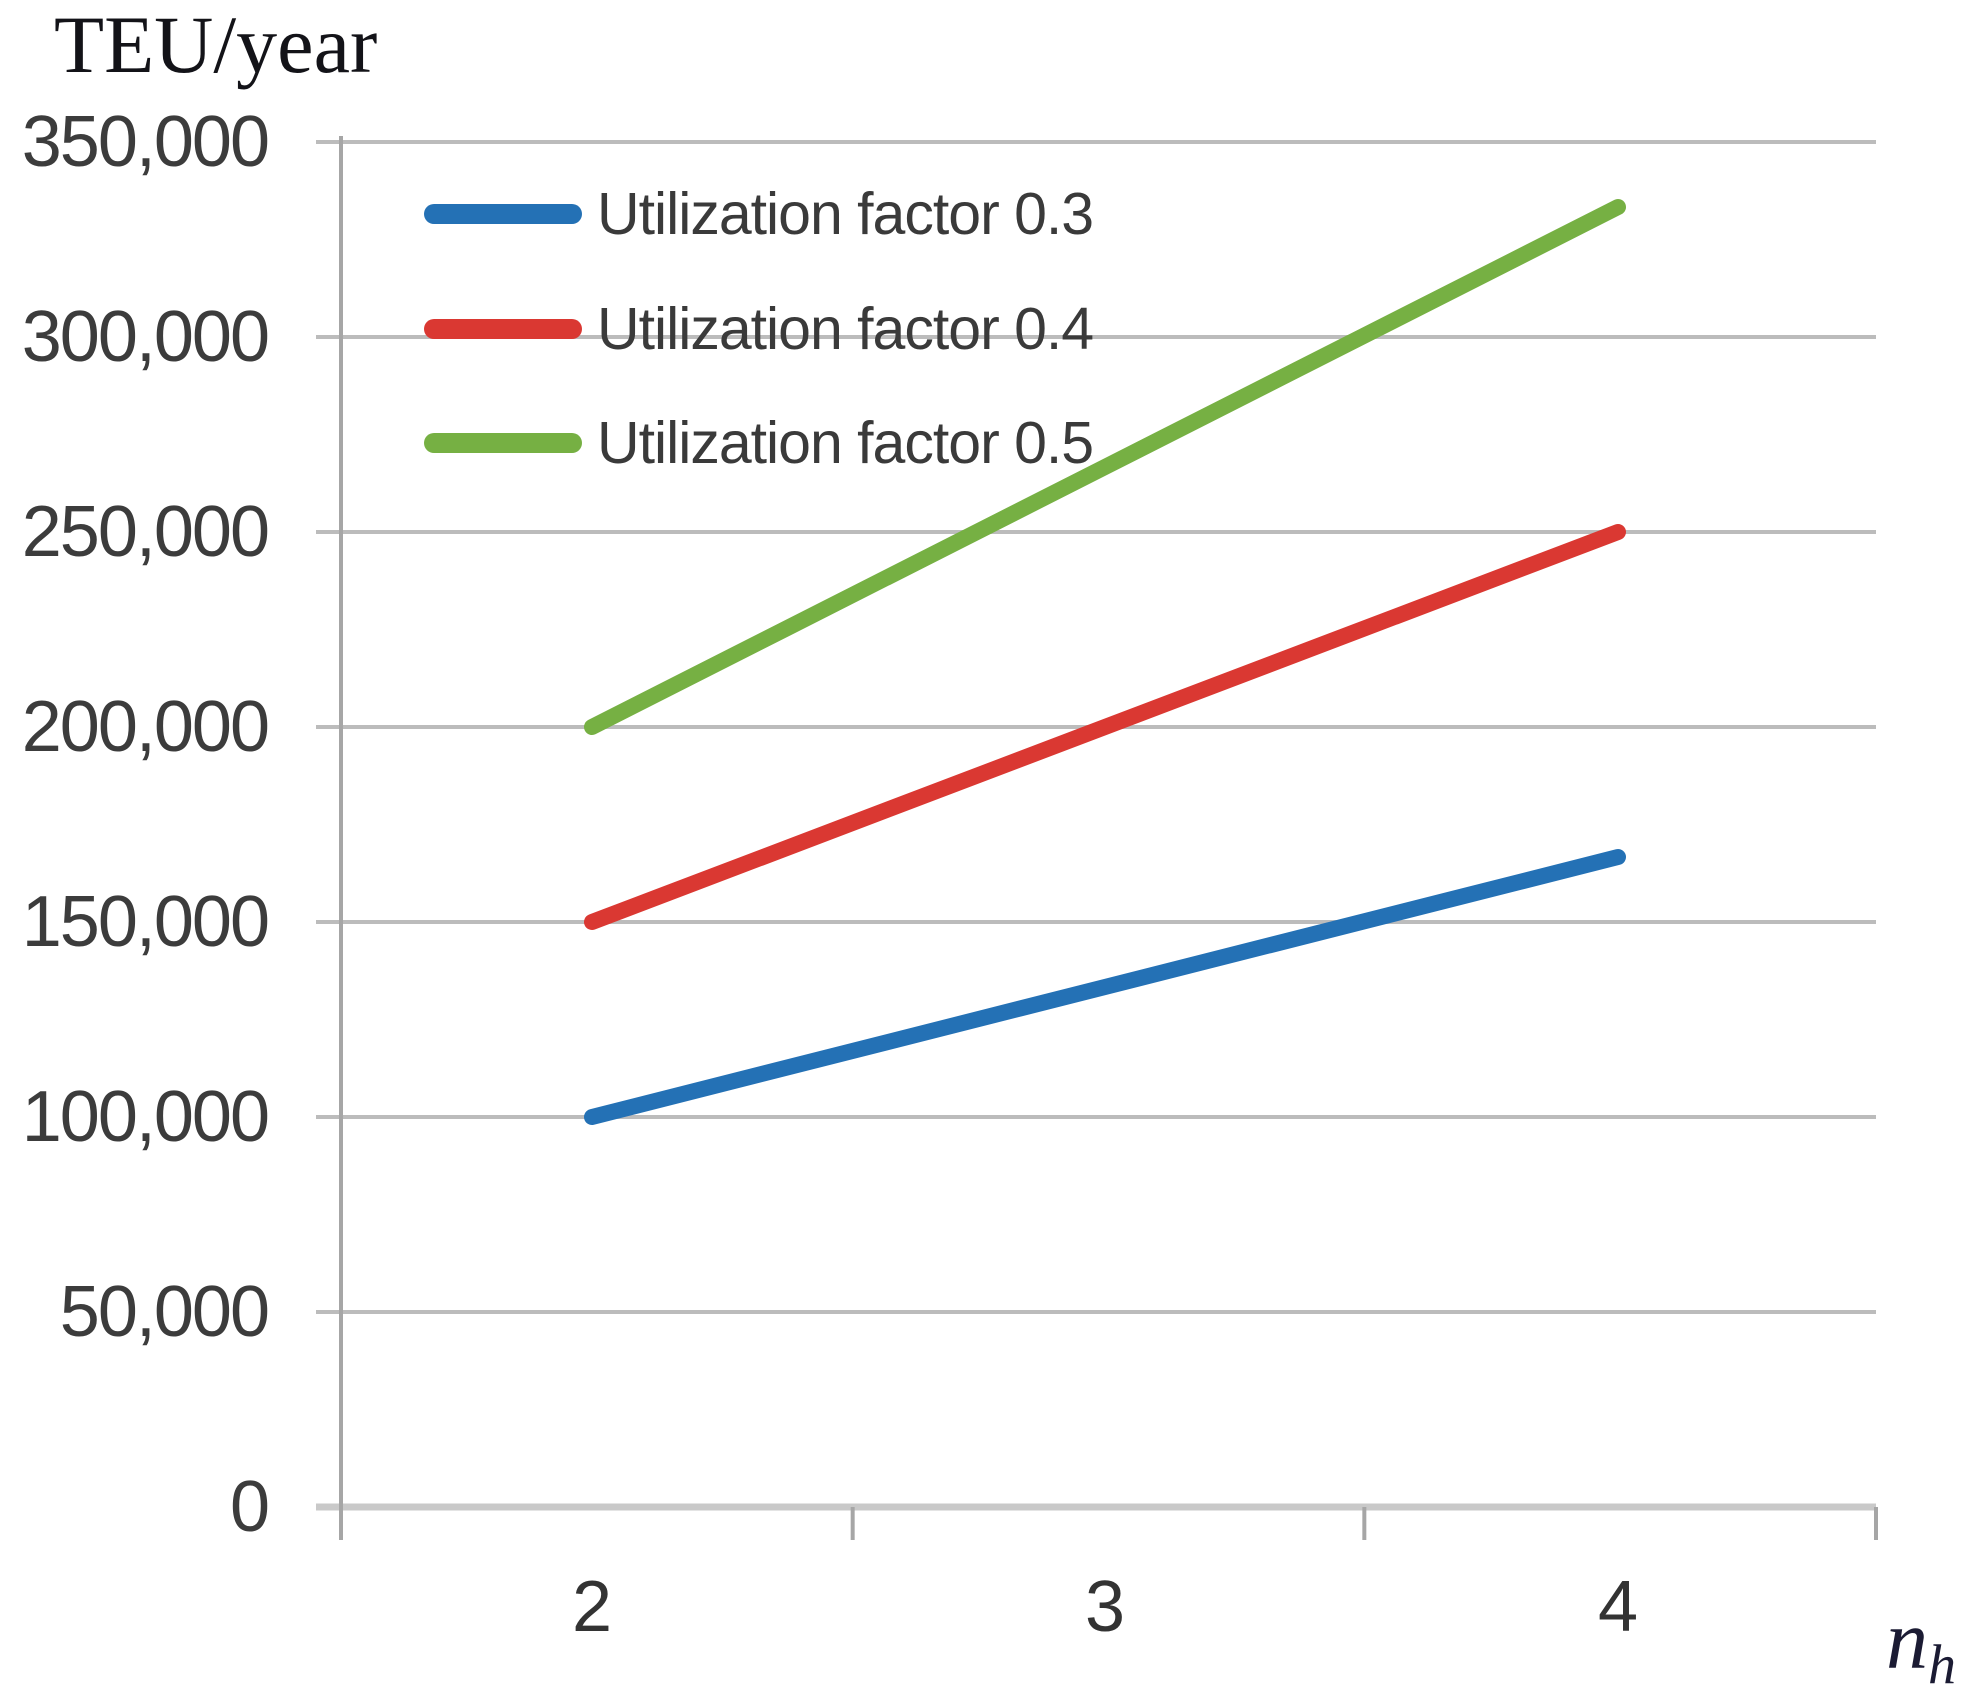 The height and width of the screenshot is (1697, 1977). I want to click on legend-label: Utilization factor 0.3, so click(845, 214).